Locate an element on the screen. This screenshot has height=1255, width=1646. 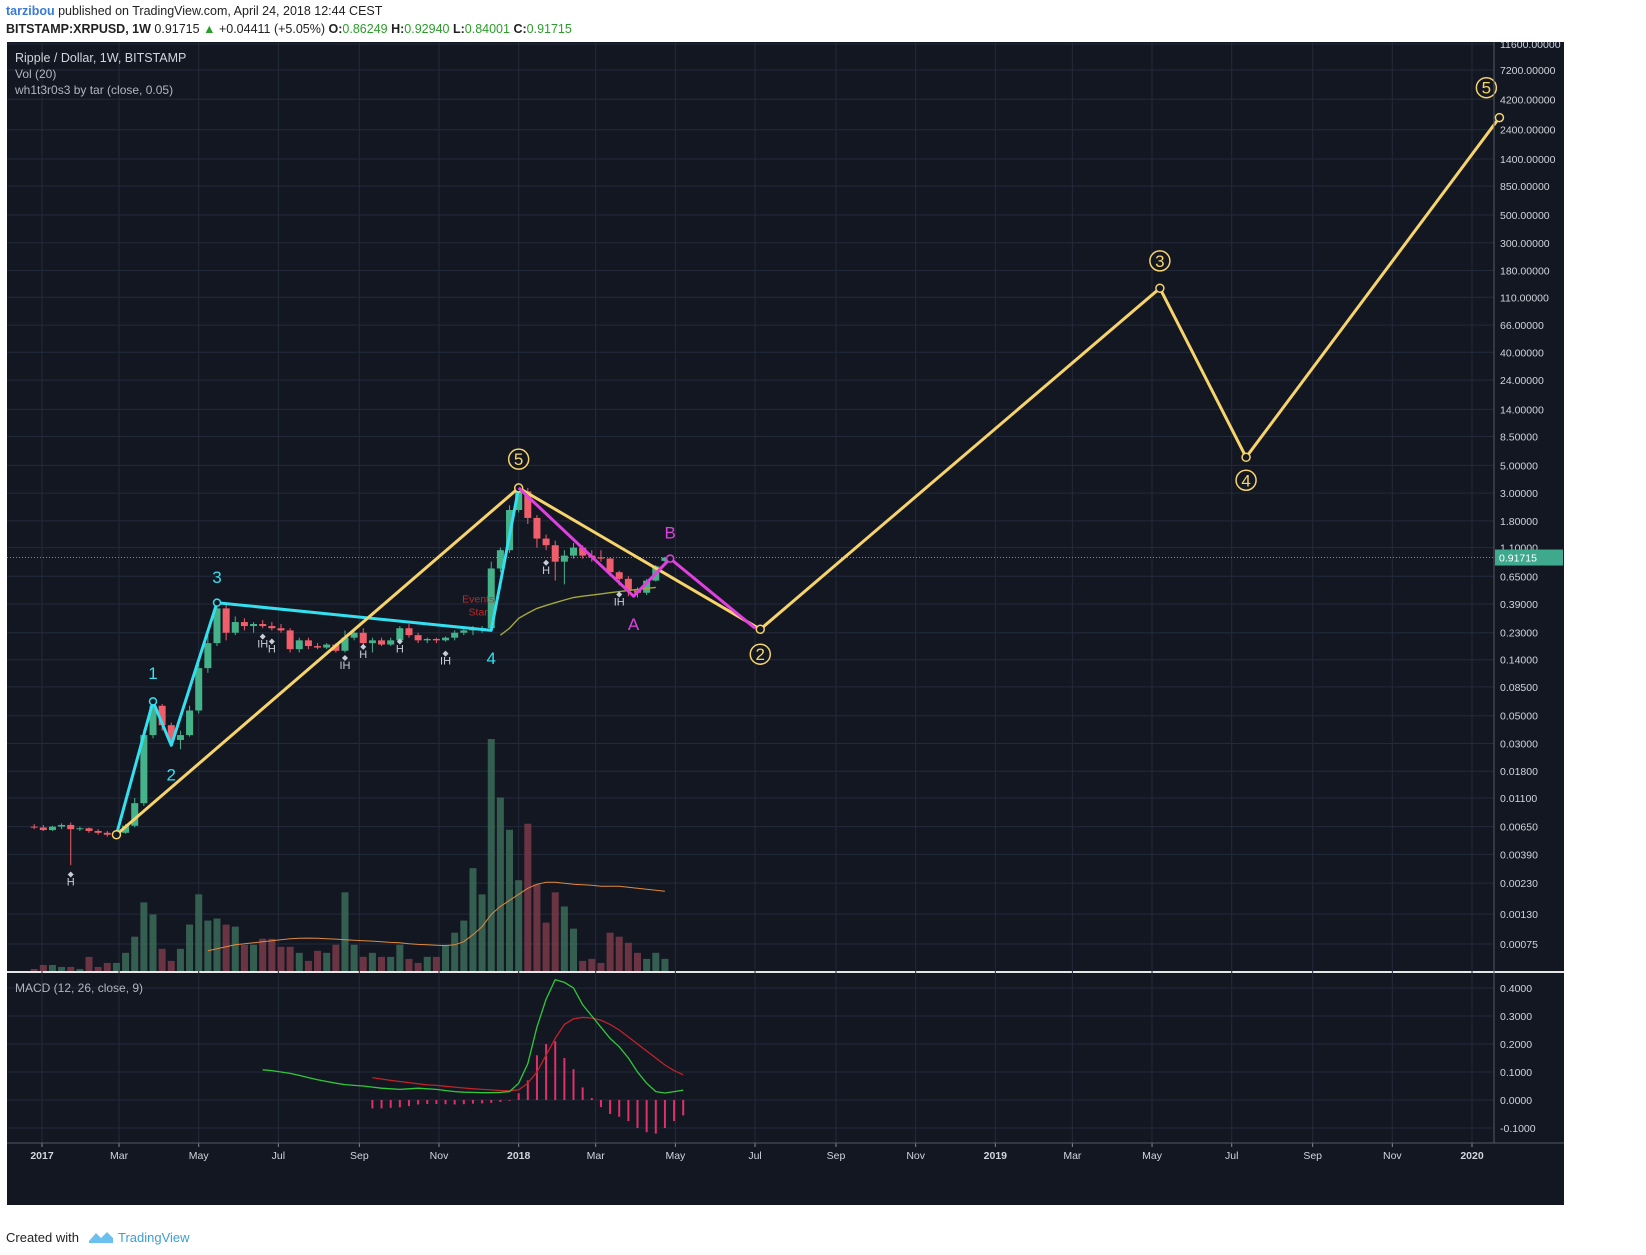
price-tick-label: 0.39000 is located at coordinates (1519, 605).